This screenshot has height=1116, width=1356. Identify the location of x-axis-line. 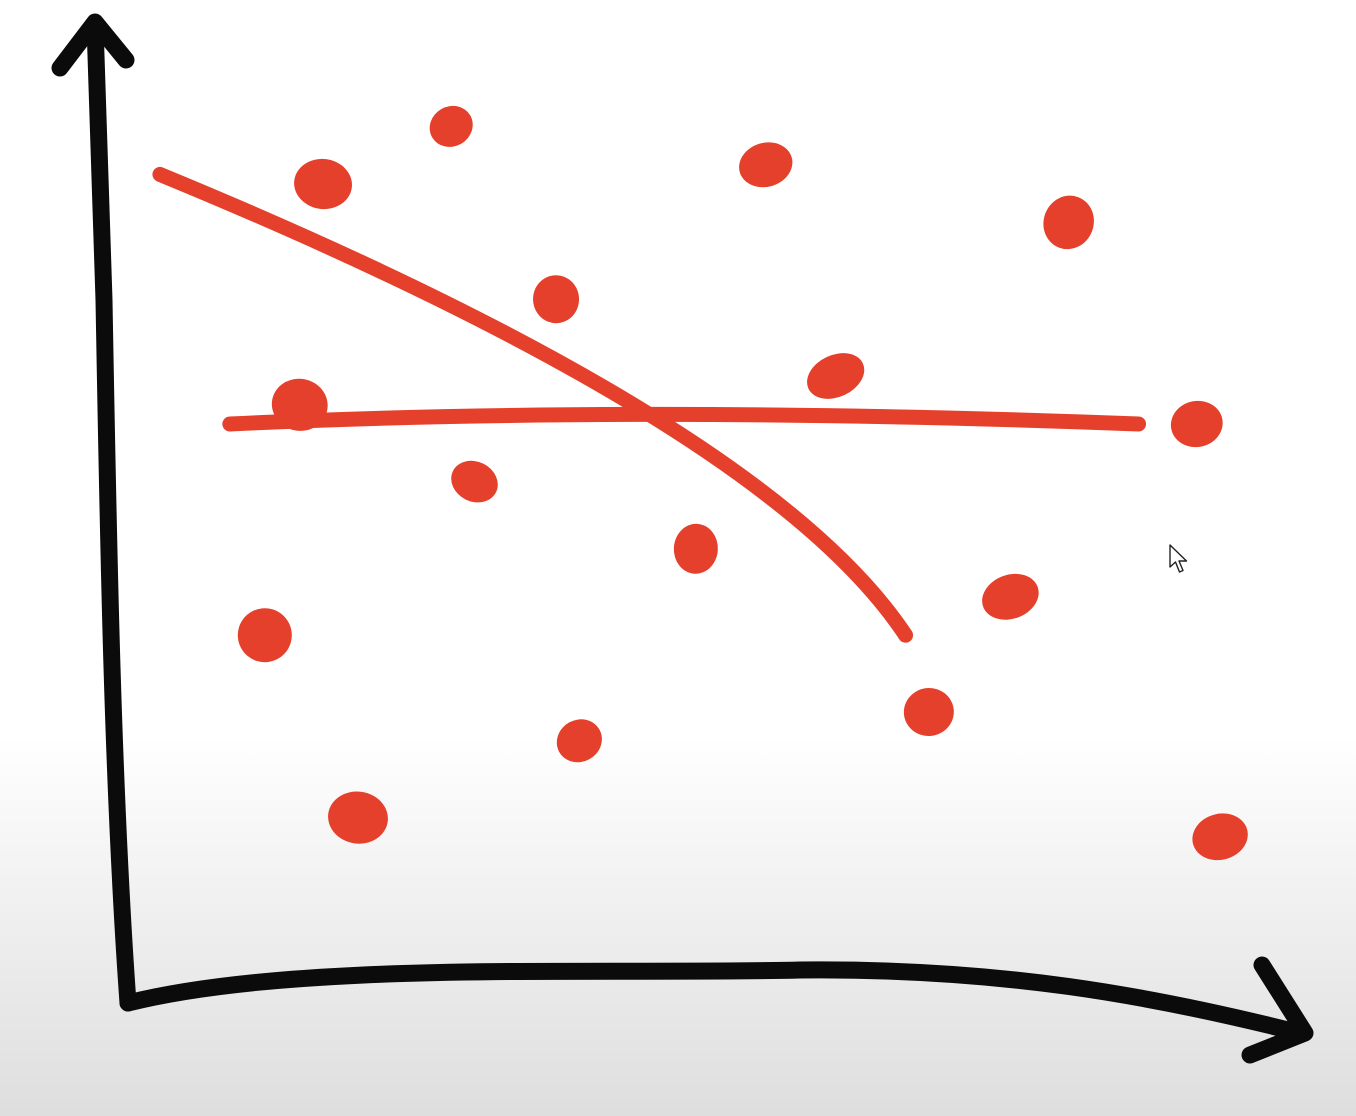
(714, 1001).